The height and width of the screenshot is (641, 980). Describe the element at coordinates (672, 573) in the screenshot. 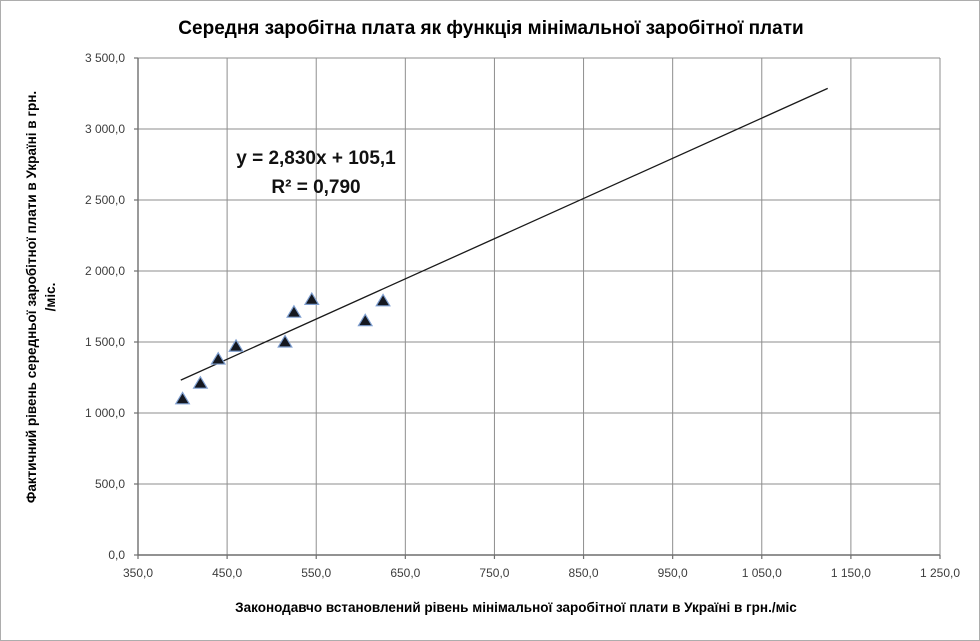

I see `x-tick-label: 950,0` at that location.